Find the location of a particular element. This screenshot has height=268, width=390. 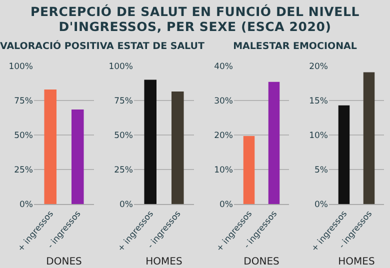

y-tick-label: 40% is located at coordinates (223, 67).